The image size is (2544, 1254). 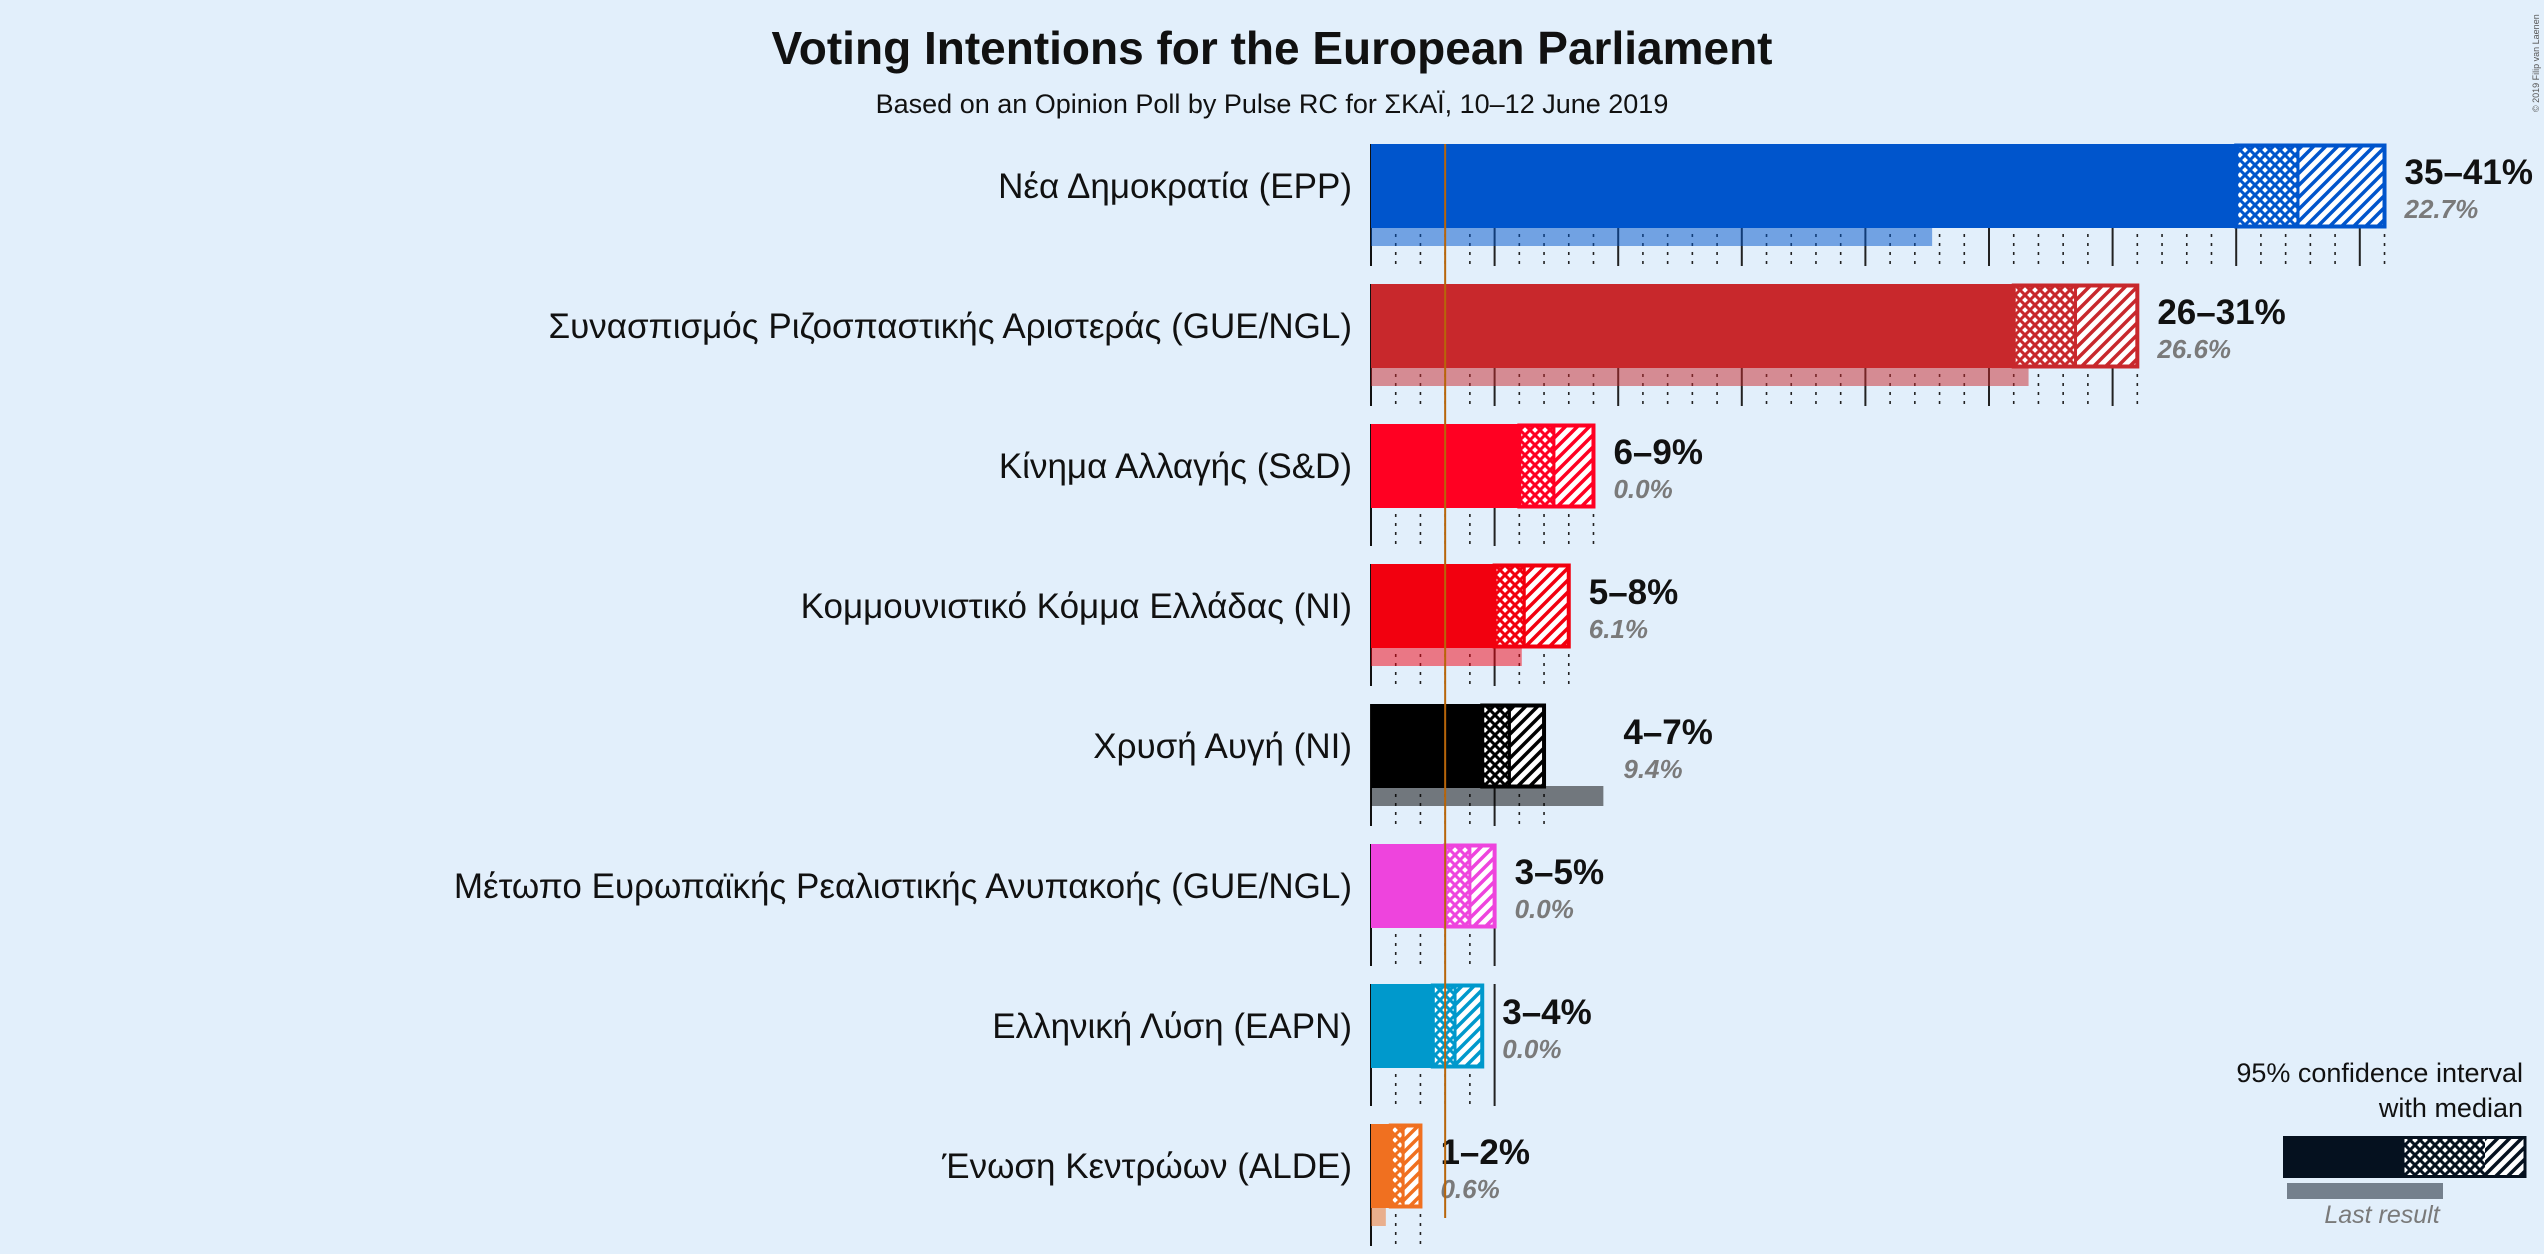 What do you see at coordinates (2444, 1157) in the screenshot?
I see `legend-ci-lower` at bounding box center [2444, 1157].